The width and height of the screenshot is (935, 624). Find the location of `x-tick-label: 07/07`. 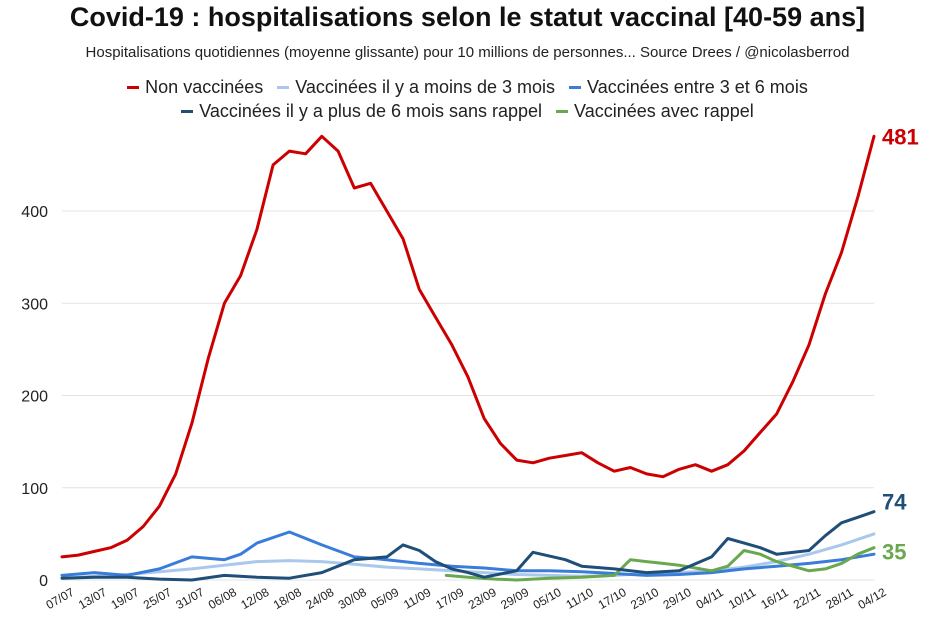

x-tick-label: 07/07 is located at coordinates (59, 598).